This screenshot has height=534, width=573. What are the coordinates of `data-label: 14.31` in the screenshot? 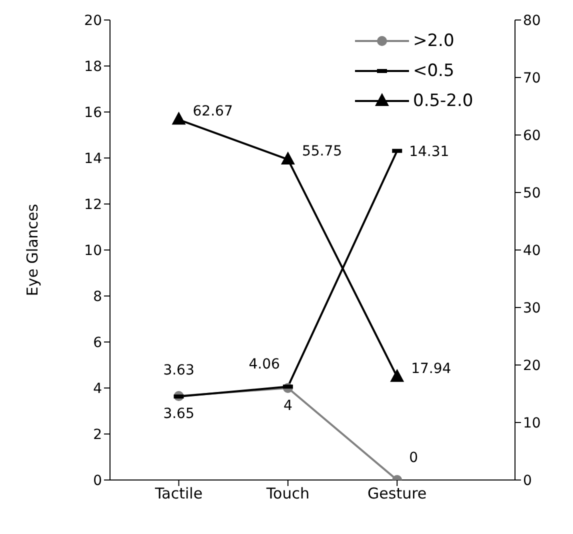 It's located at (429, 152).